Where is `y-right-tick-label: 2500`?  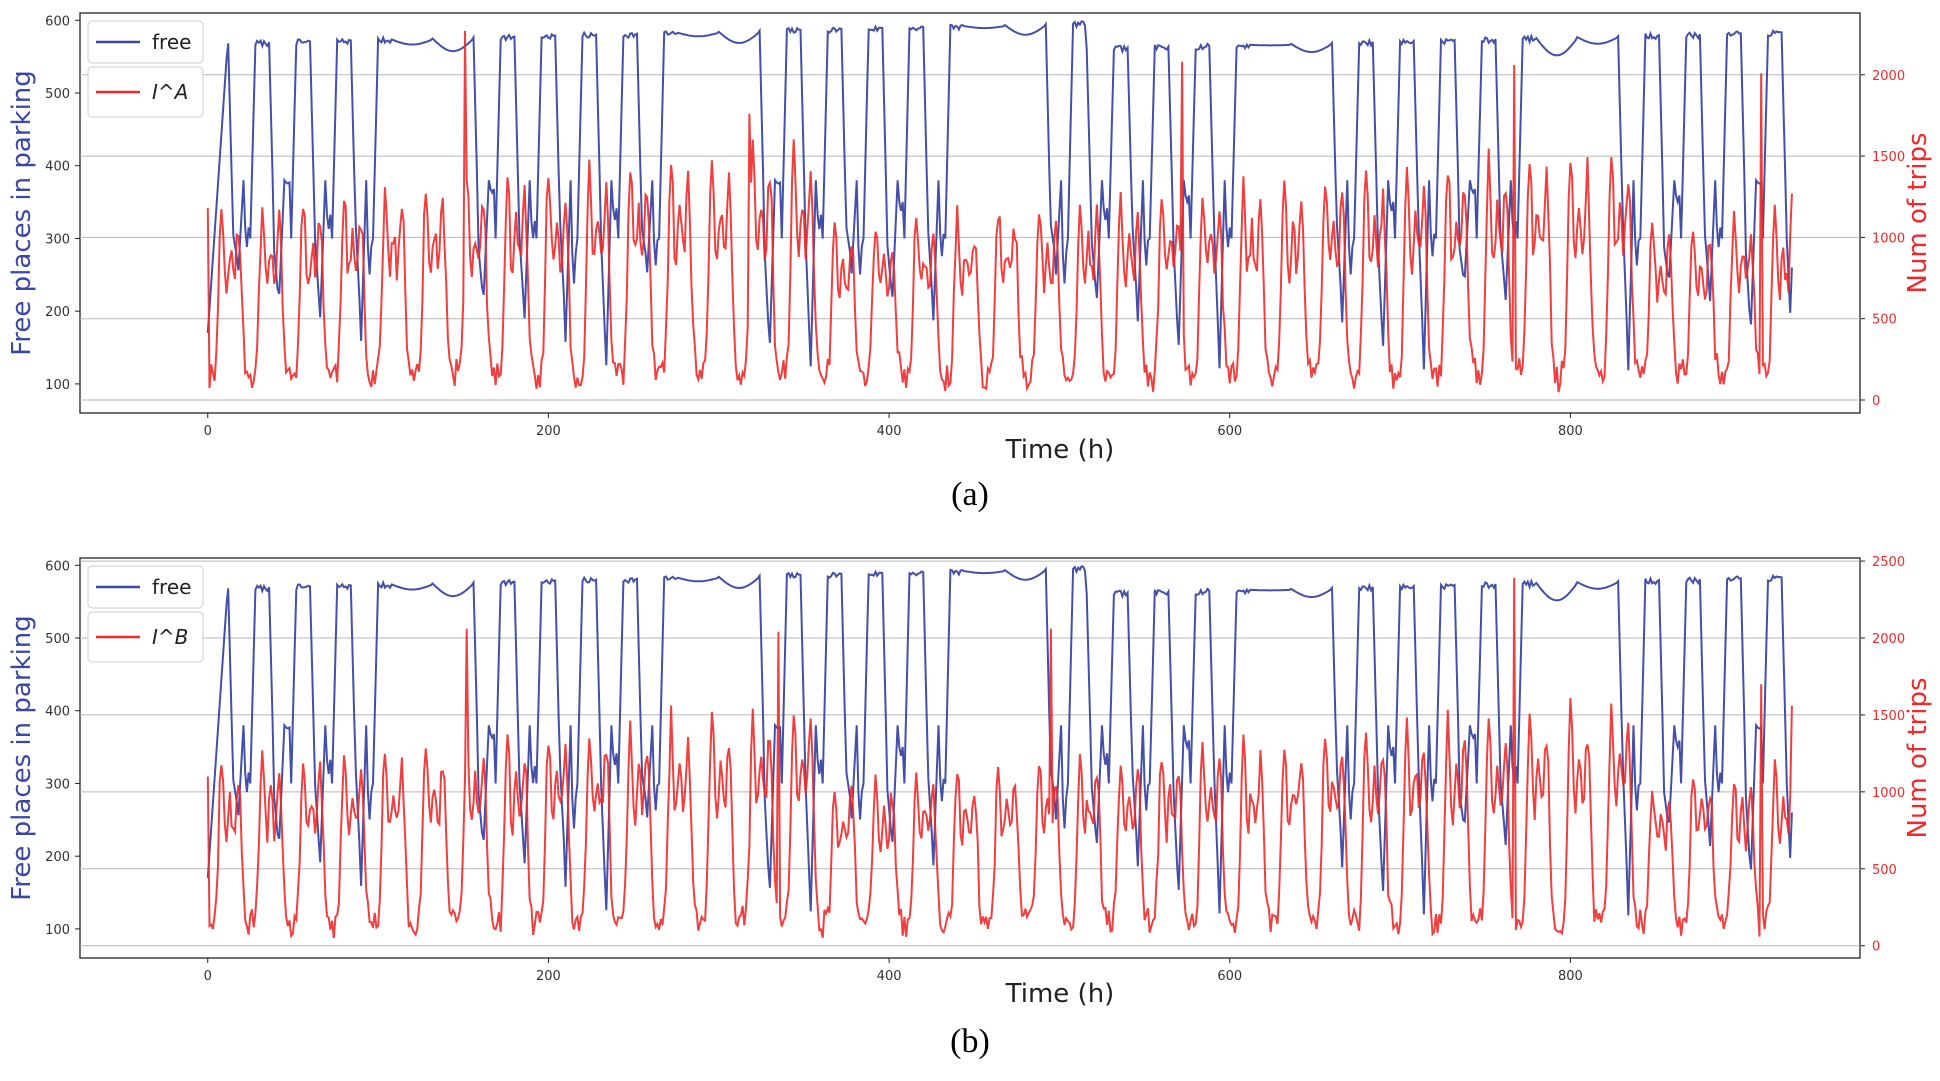
y-right-tick-label: 2500 is located at coordinates (1888, 562).